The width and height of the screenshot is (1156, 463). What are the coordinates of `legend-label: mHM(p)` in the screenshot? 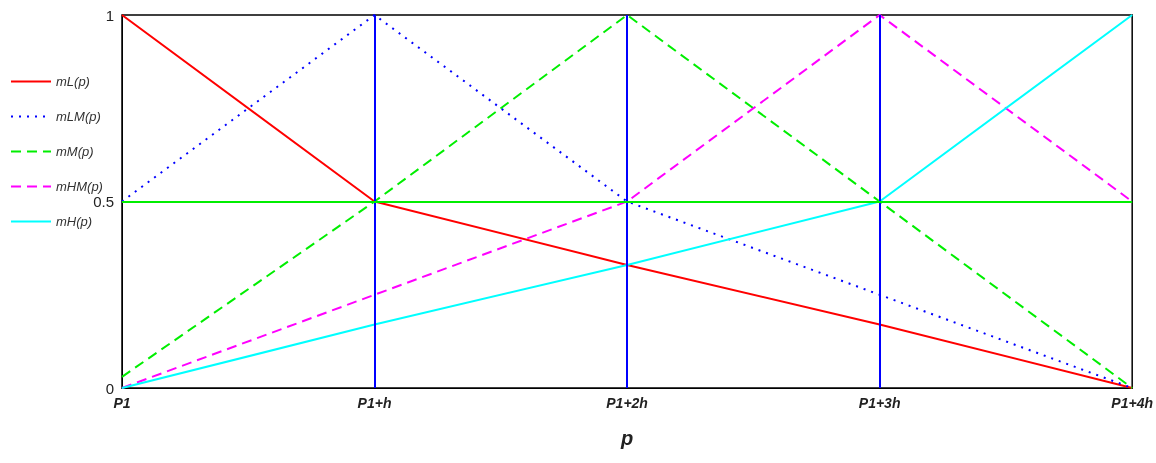 It's located at (79, 186).